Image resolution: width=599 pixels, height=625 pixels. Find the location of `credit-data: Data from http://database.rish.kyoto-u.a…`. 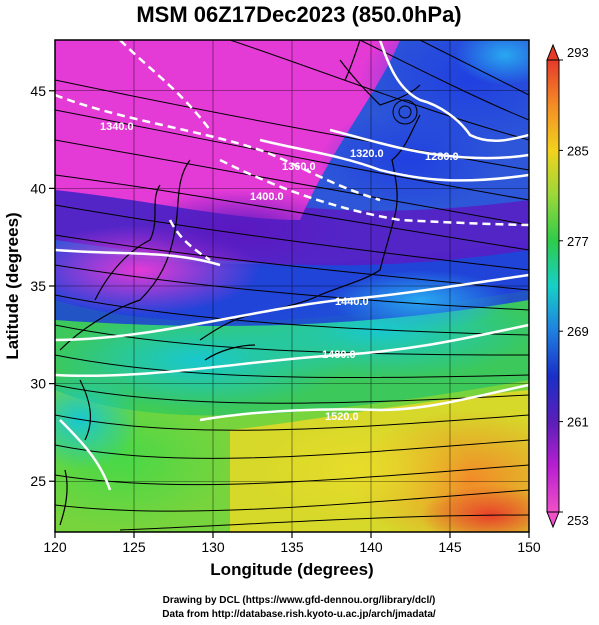

credit-data: Data from http://database.rish.kyoto-u.a… is located at coordinates (299, 614).